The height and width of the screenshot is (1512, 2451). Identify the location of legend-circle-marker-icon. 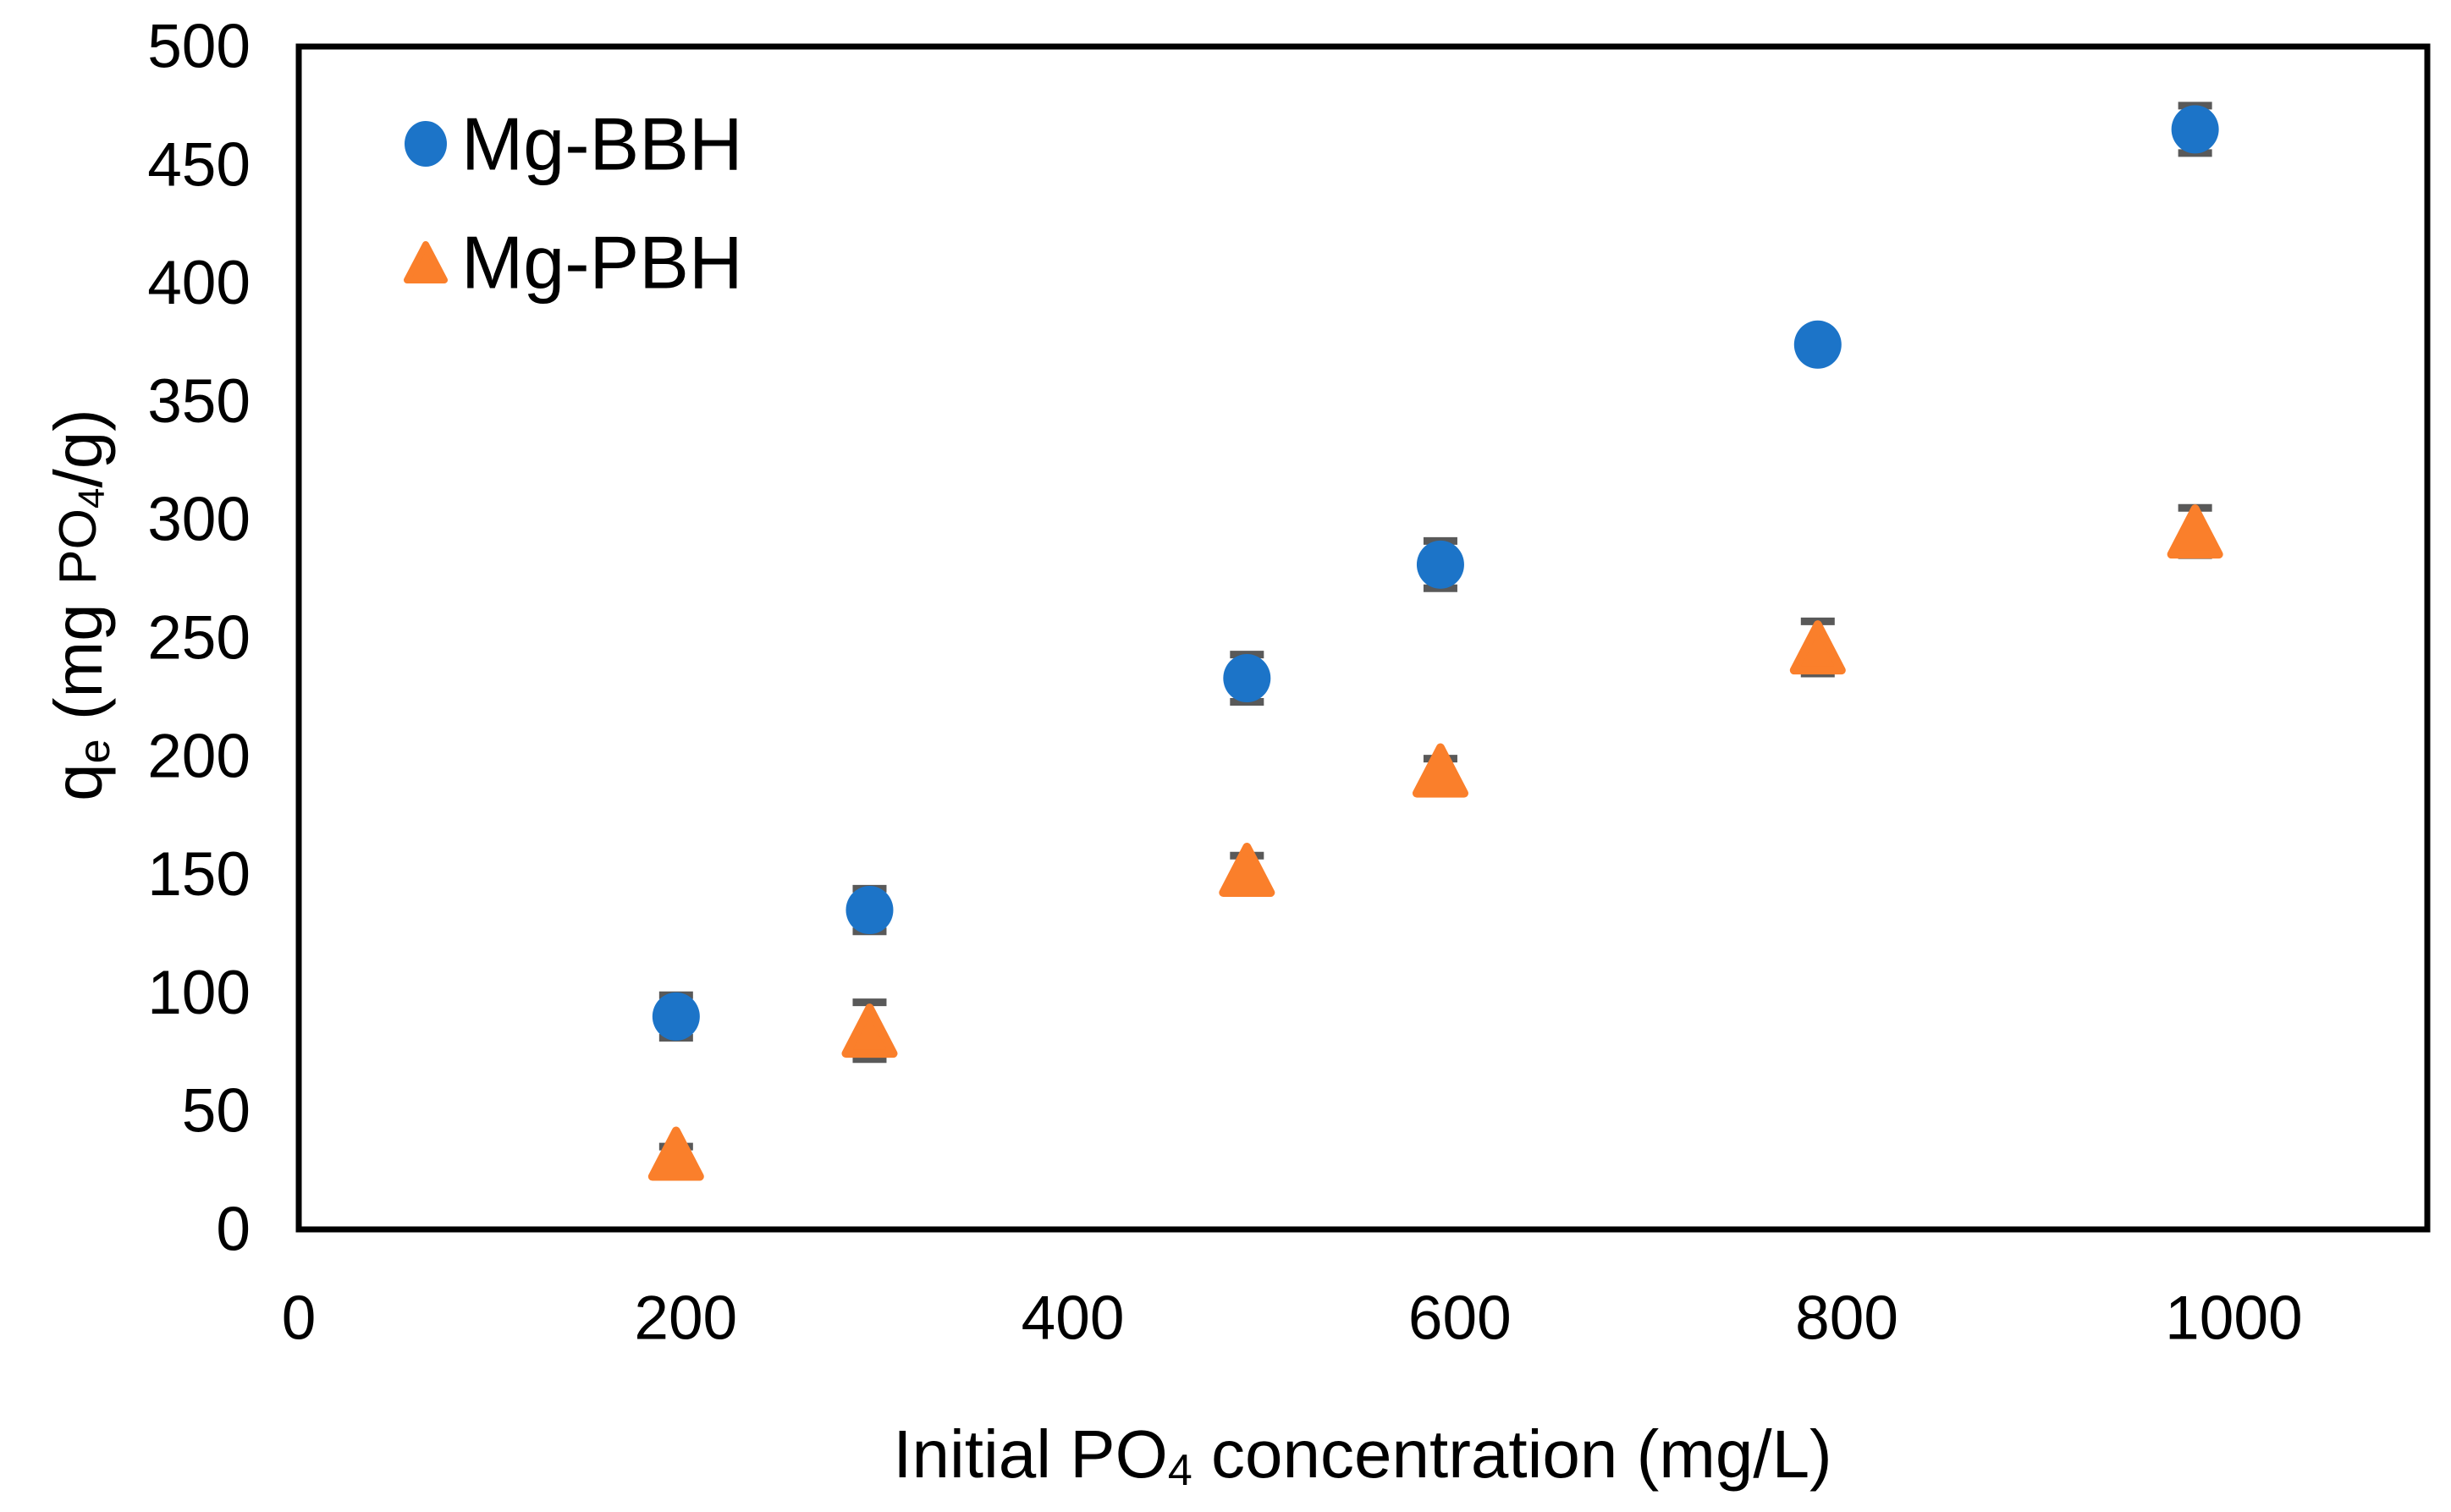
(426, 144).